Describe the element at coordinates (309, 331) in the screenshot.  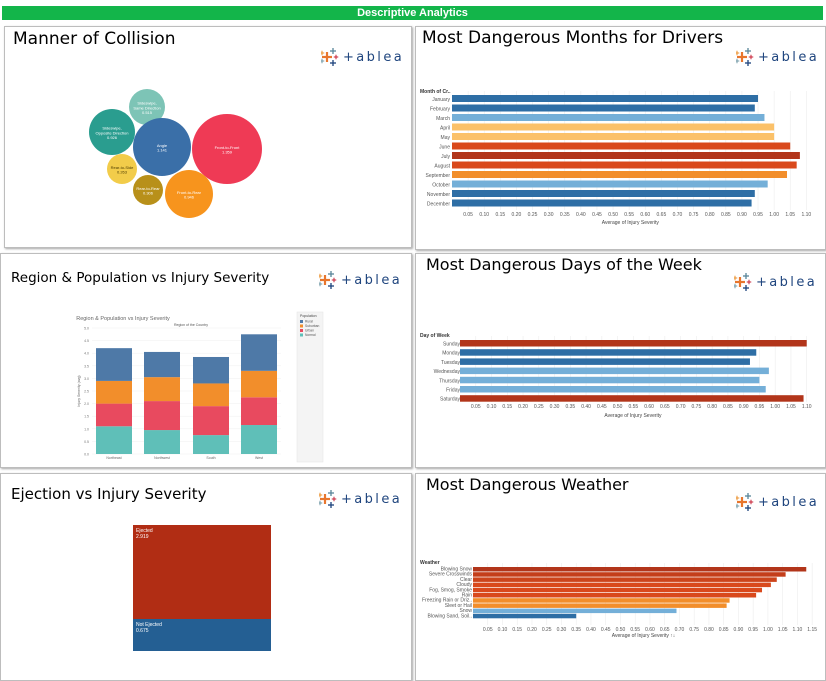
I see `legend-label: Urban` at that location.